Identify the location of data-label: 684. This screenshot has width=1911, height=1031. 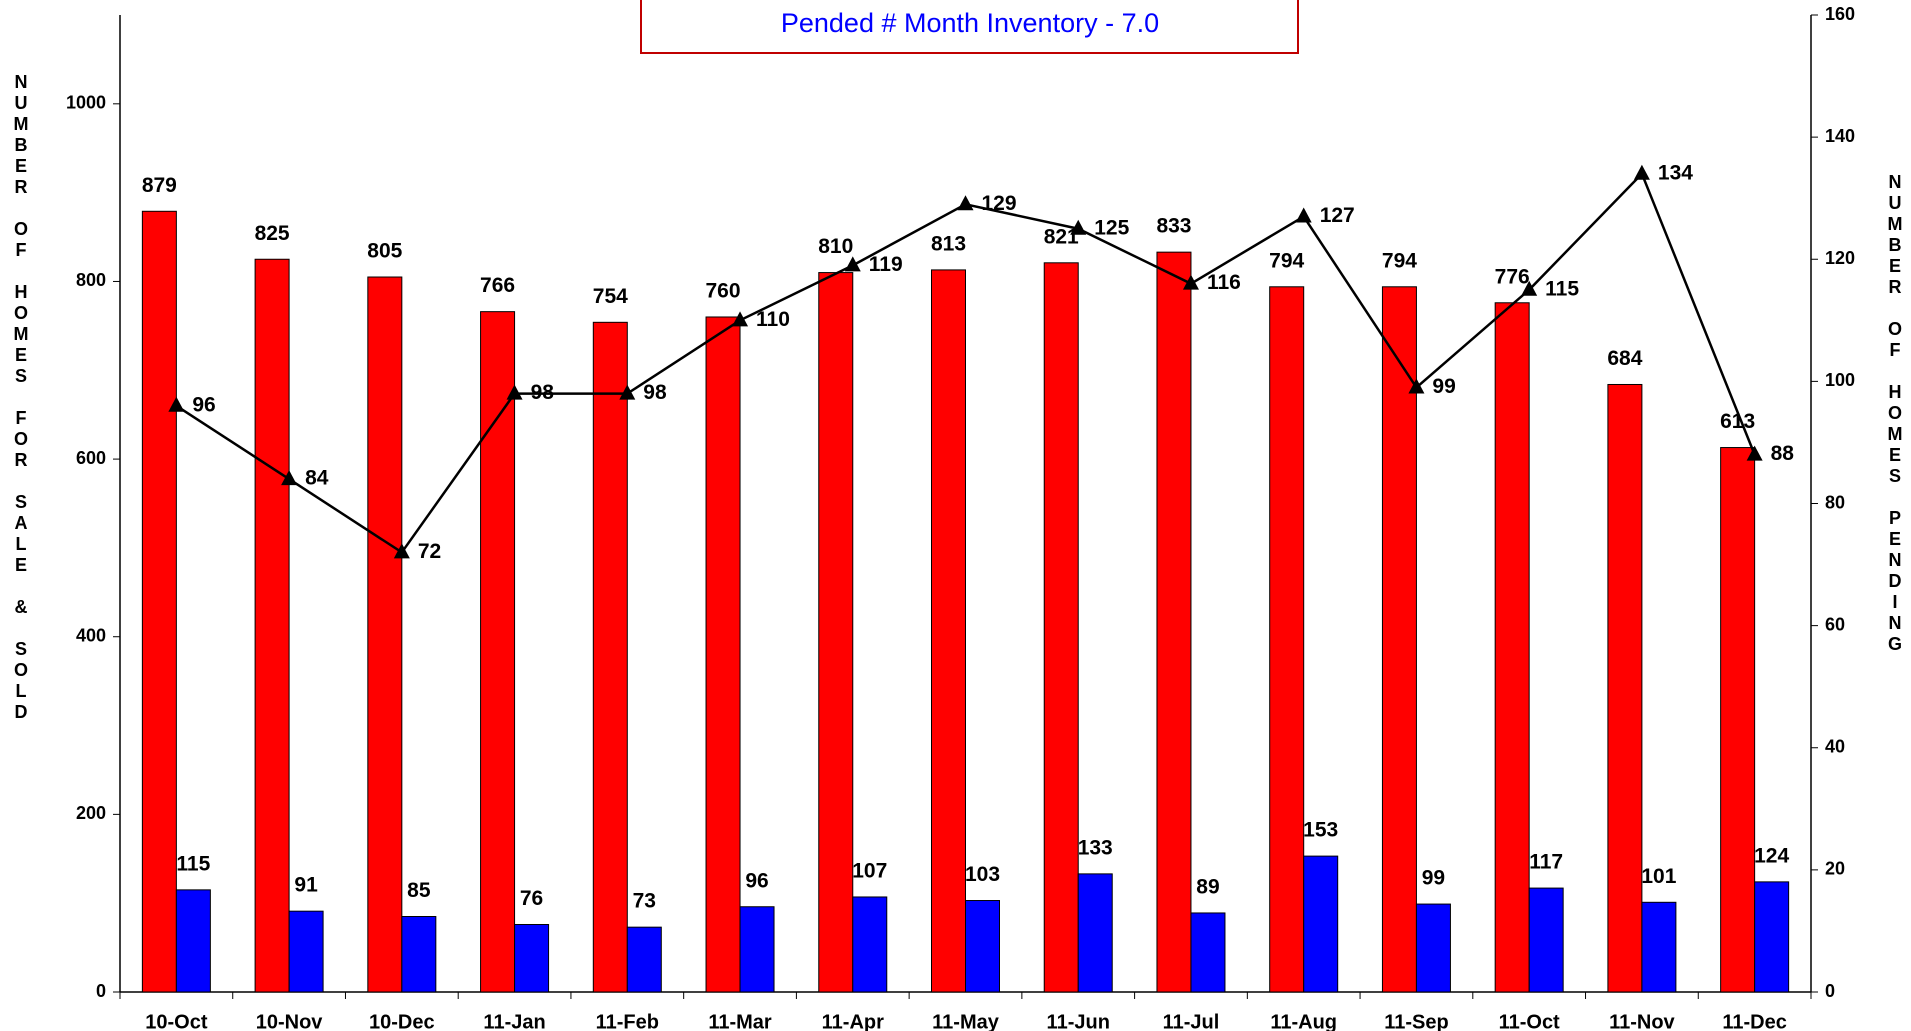
(1624, 358).